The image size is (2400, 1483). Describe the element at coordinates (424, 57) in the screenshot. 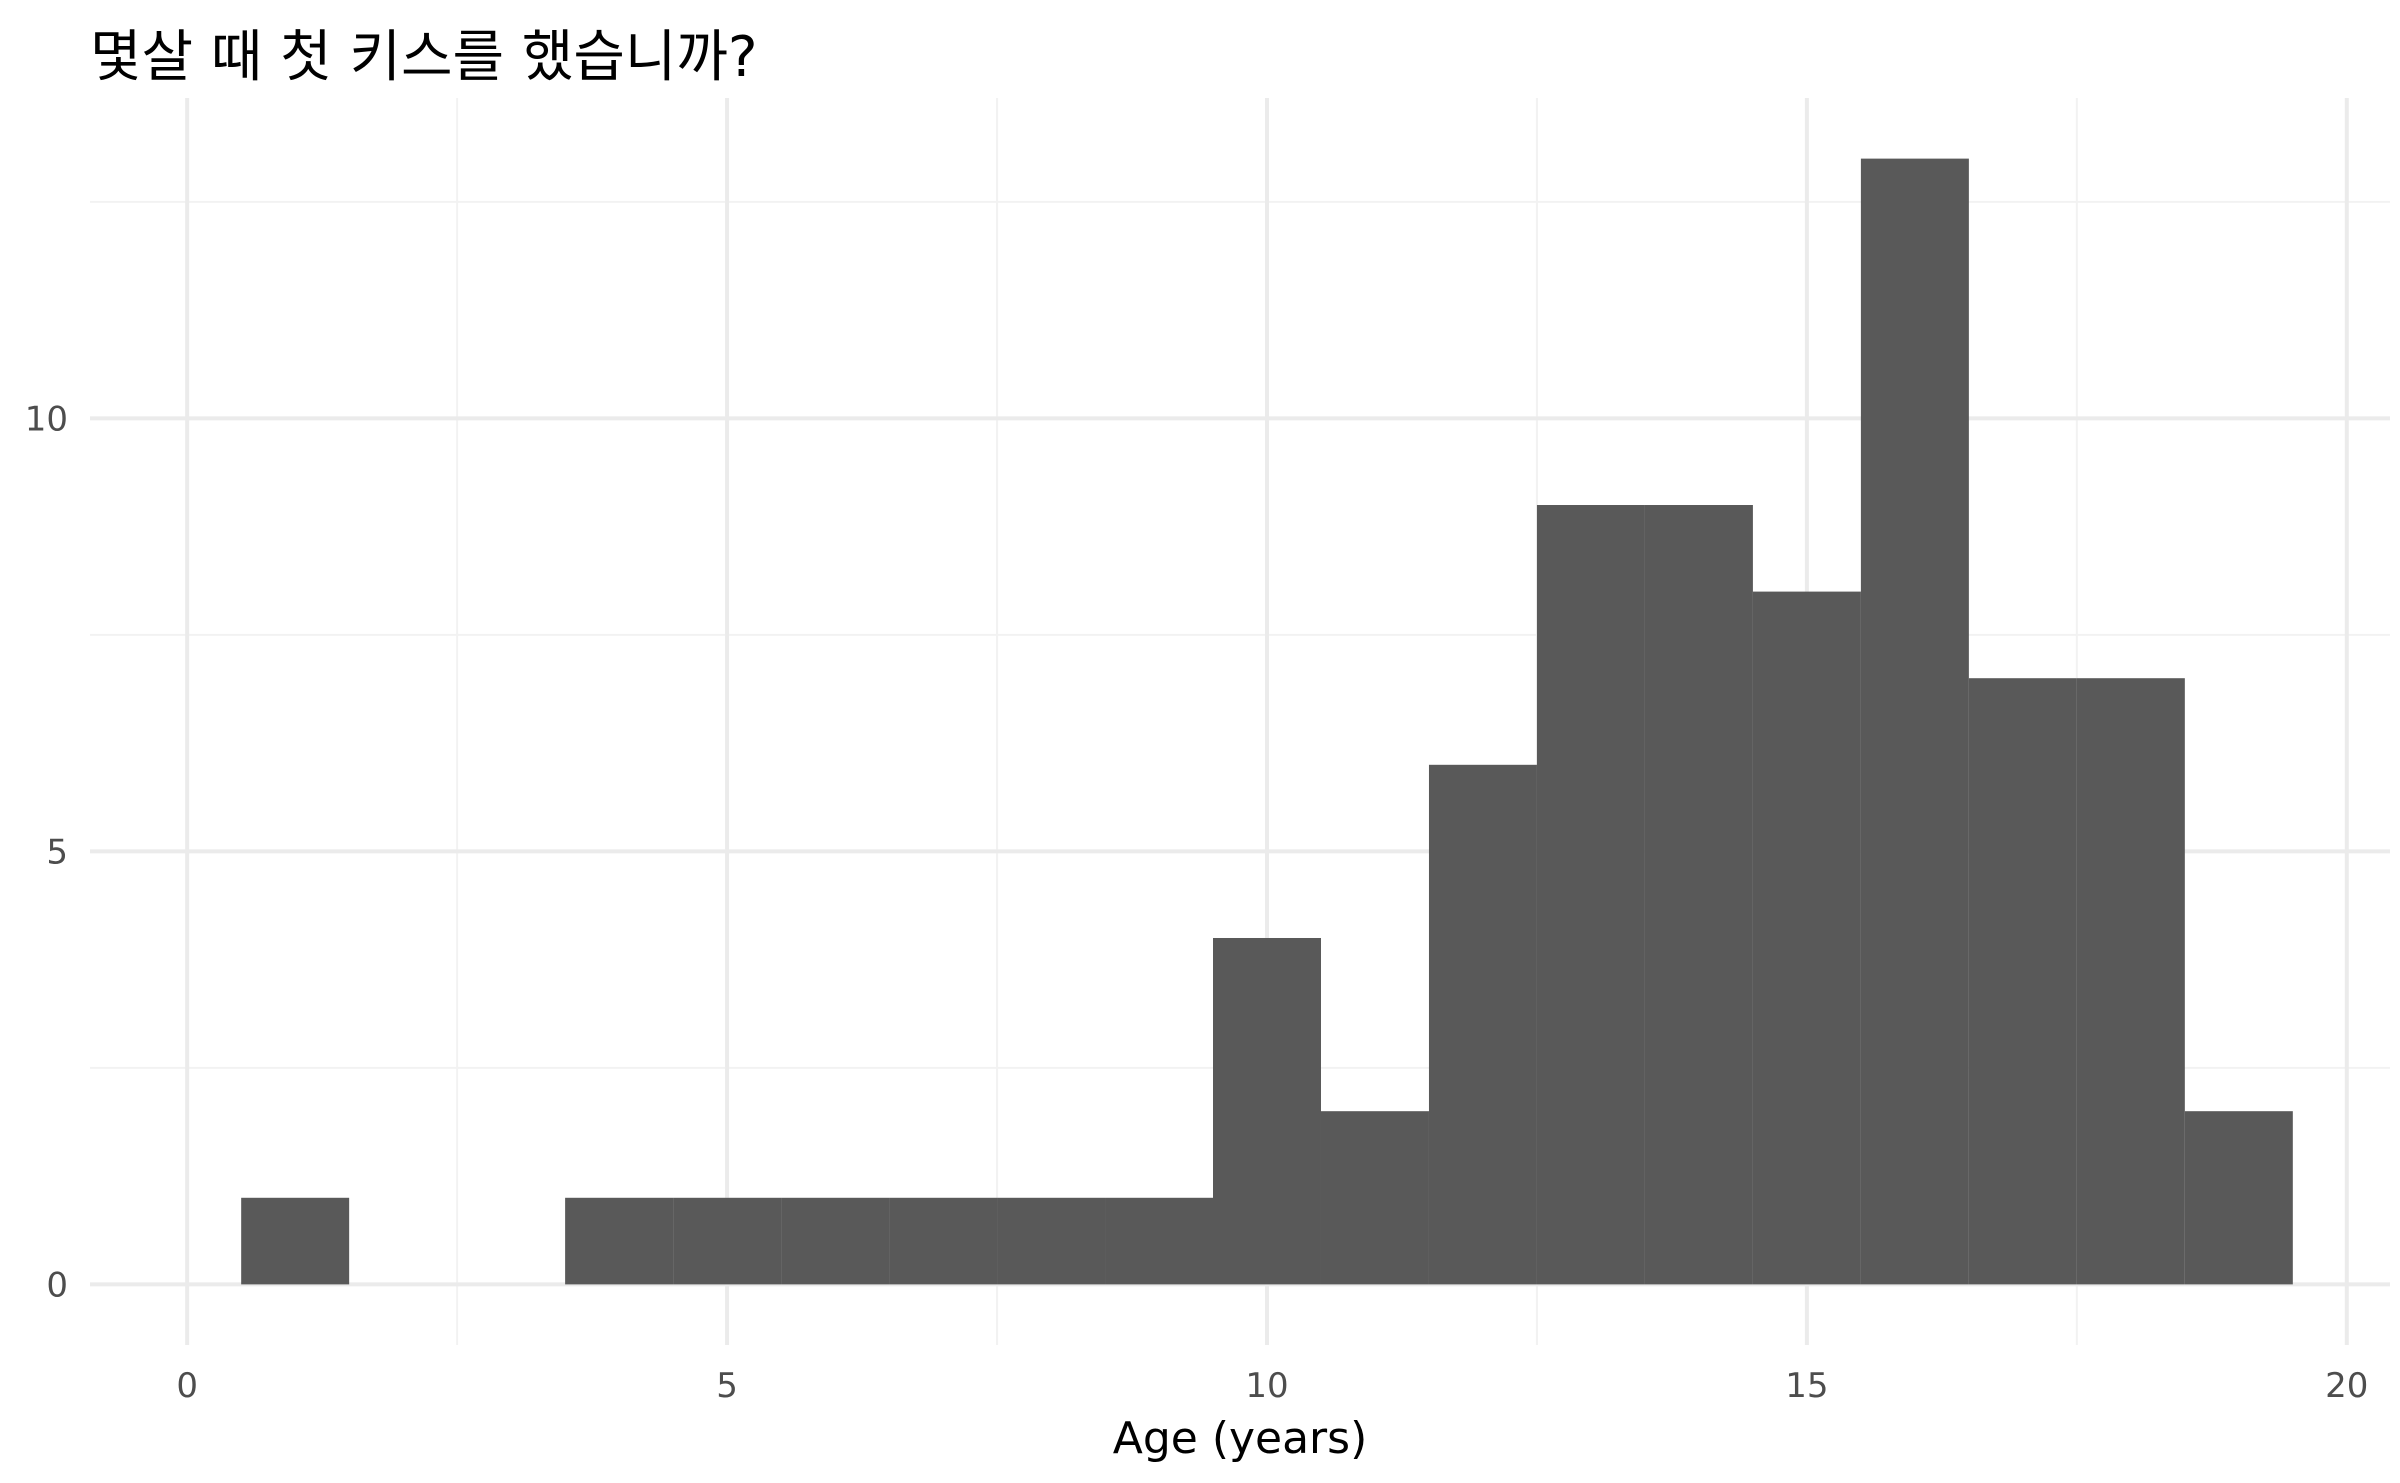

I see `chart-title: 몇살 때 첫 키스를 했습니까?` at that location.